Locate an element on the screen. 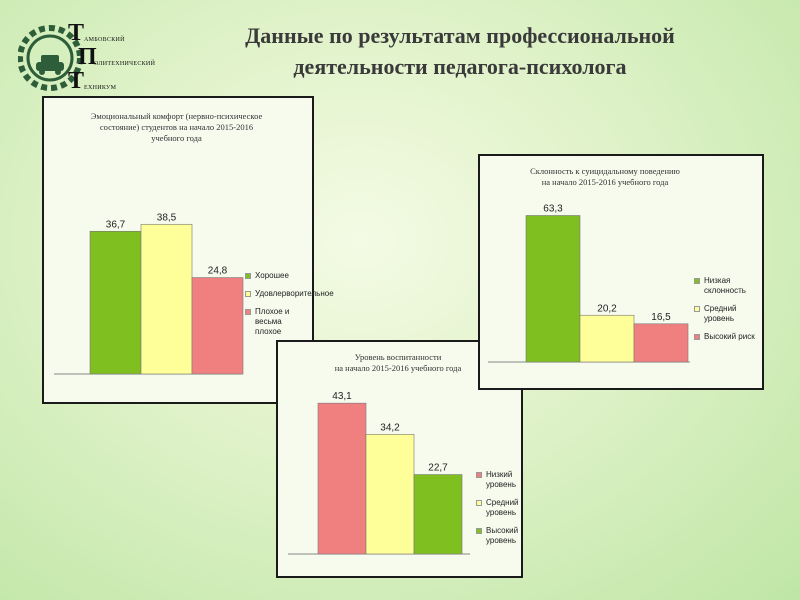  legend-label: Высокий уровень is located at coordinates (502, 535).